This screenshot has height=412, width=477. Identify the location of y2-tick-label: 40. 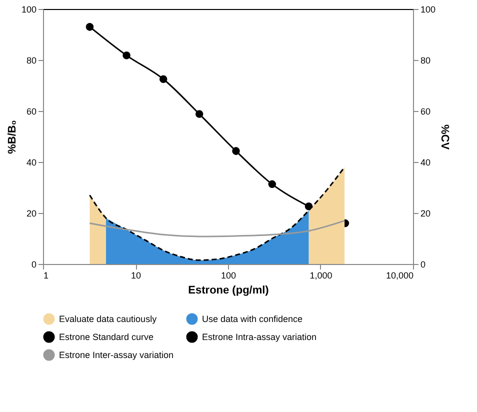
(425, 163).